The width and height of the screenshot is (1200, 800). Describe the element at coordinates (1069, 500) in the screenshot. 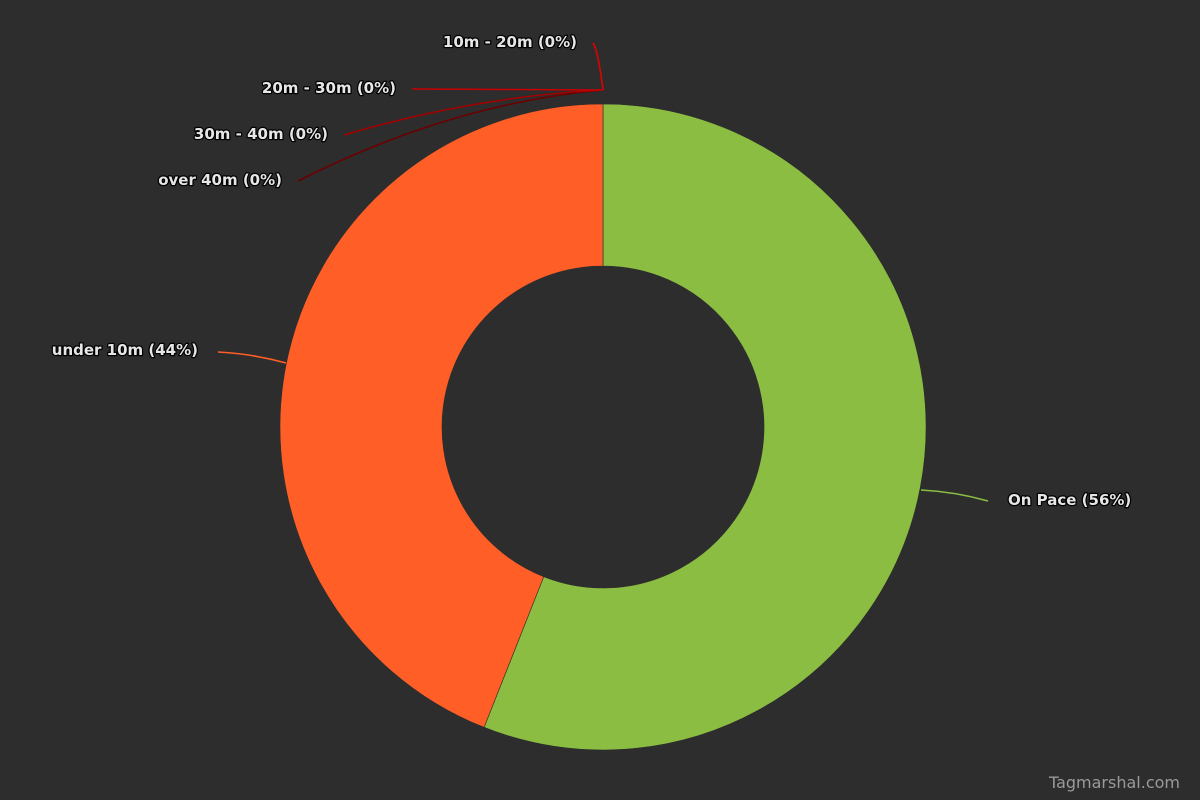

I see `label-on-pace: On Pace (56%)` at that location.